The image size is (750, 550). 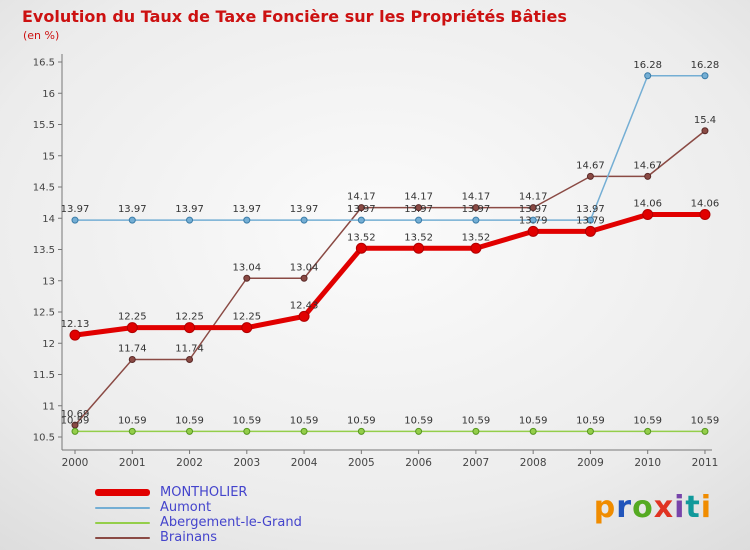 What do you see at coordinates (304, 305) in the screenshot?
I see `svg-text: 12.43` at bounding box center [304, 305].